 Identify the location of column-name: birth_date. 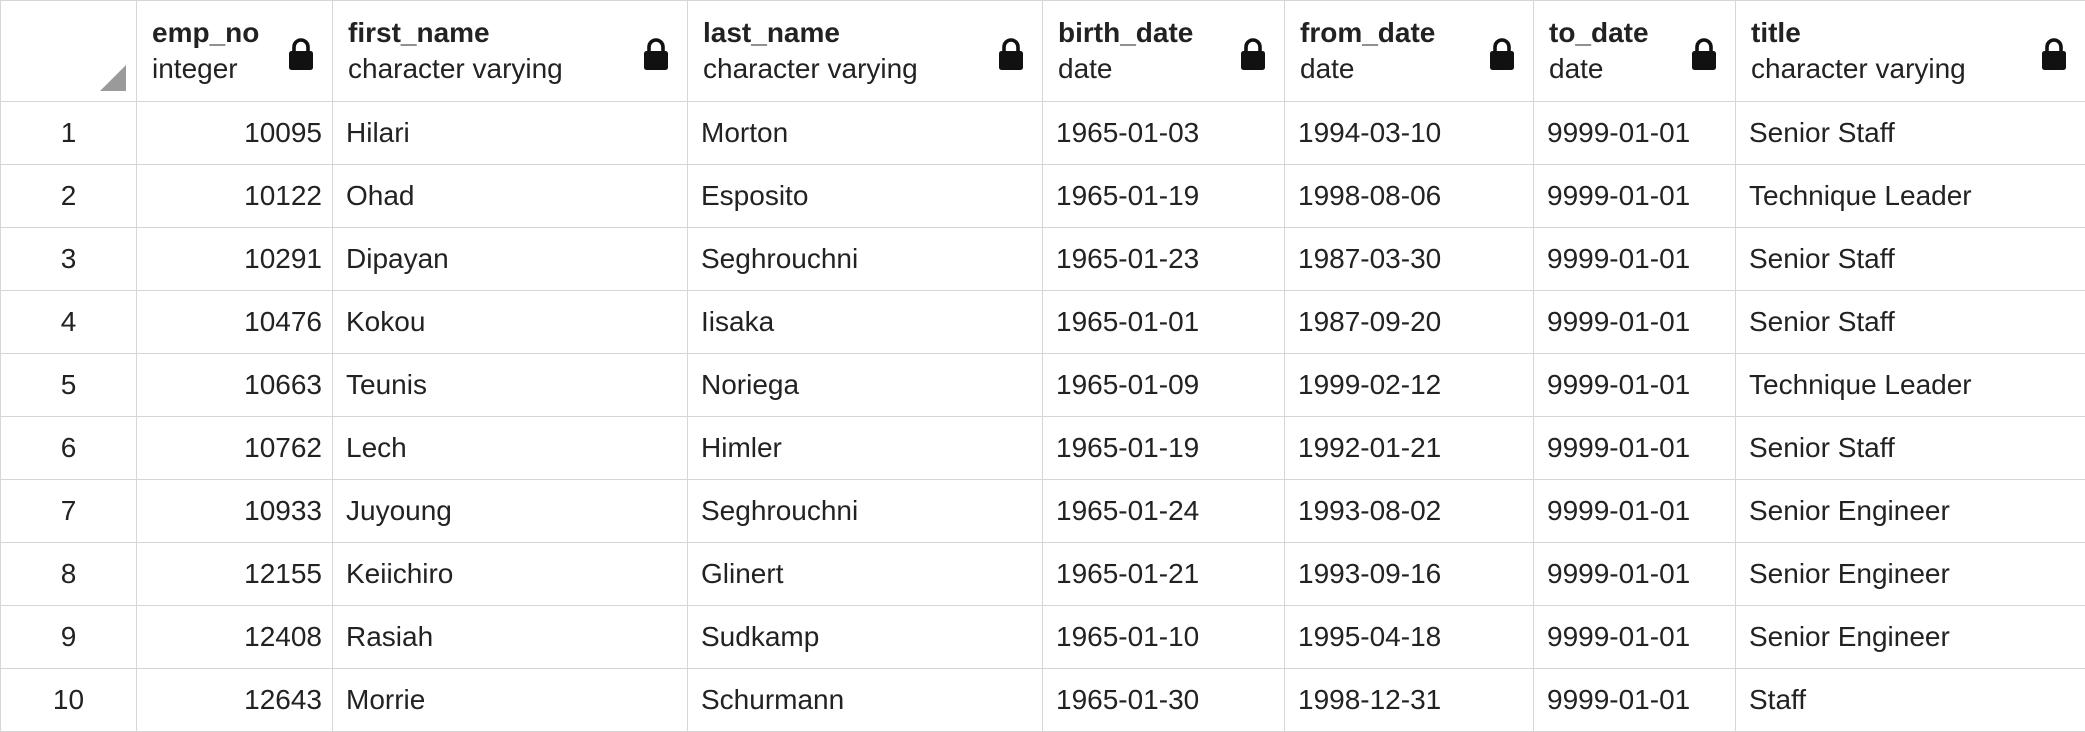
(1141, 33).